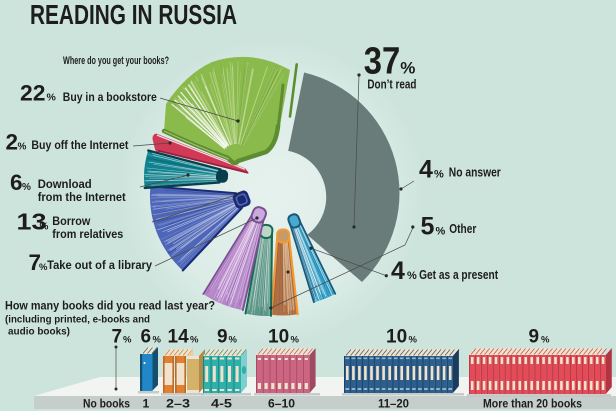 The height and width of the screenshot is (411, 616). I want to click on svg-text: Get as a present, so click(459, 275).